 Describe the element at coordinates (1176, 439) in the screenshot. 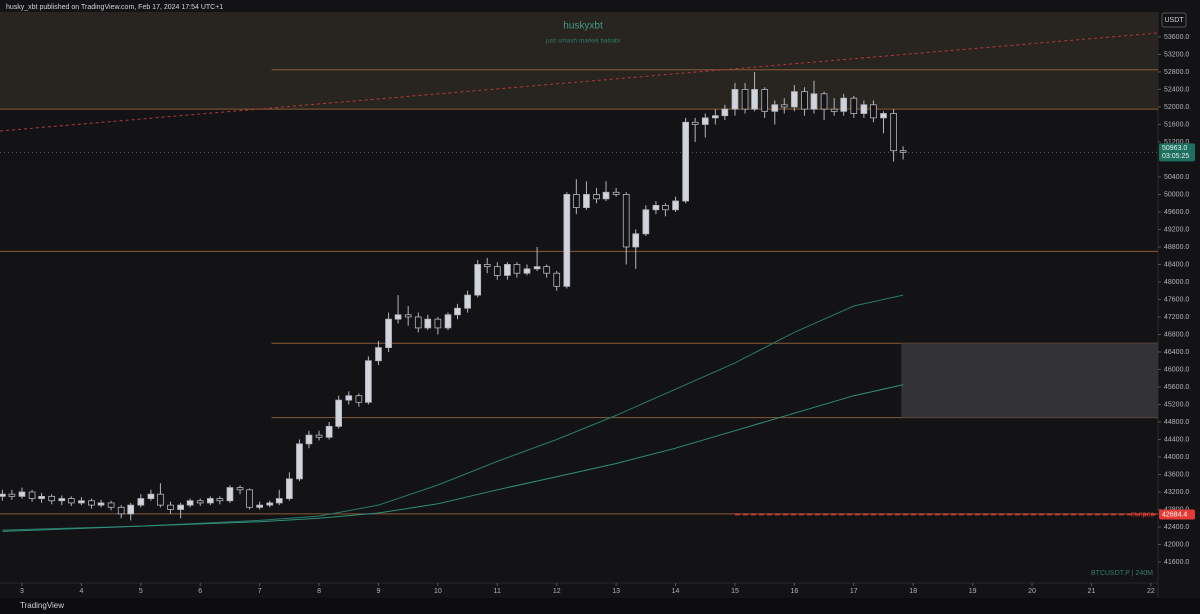

I see `y-tick-label: 44400.0` at that location.